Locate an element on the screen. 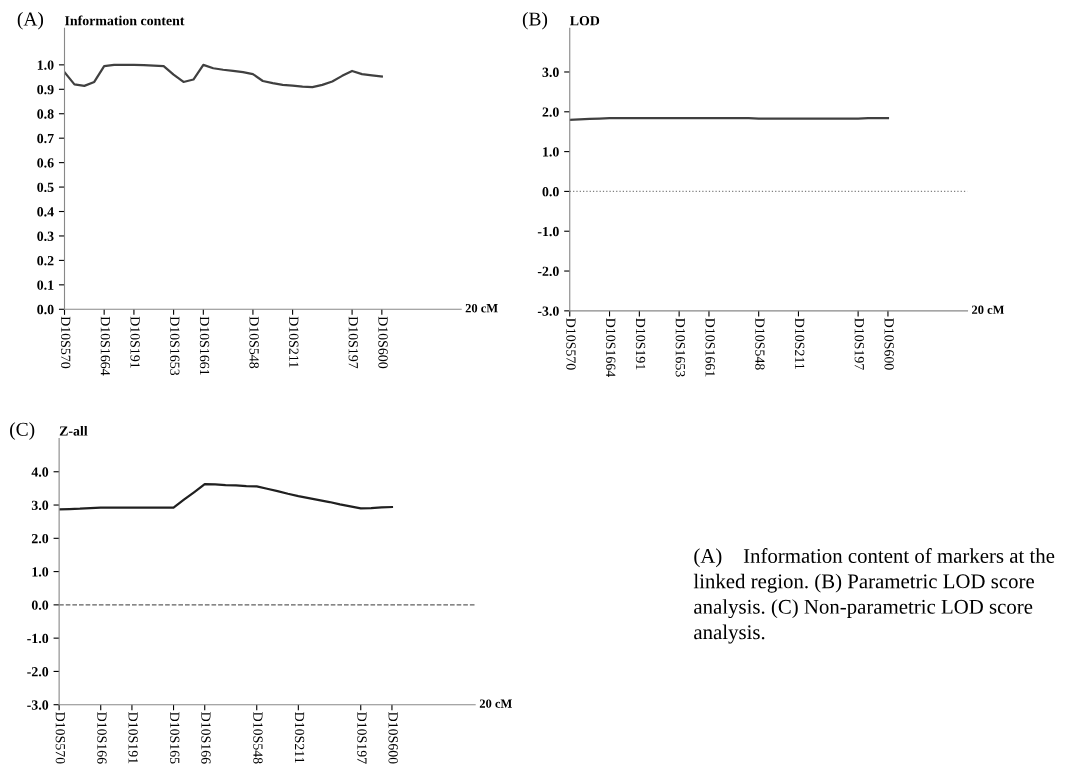 The width and height of the screenshot is (1075, 783). y-tick-label: 0.3 is located at coordinates (45, 236).